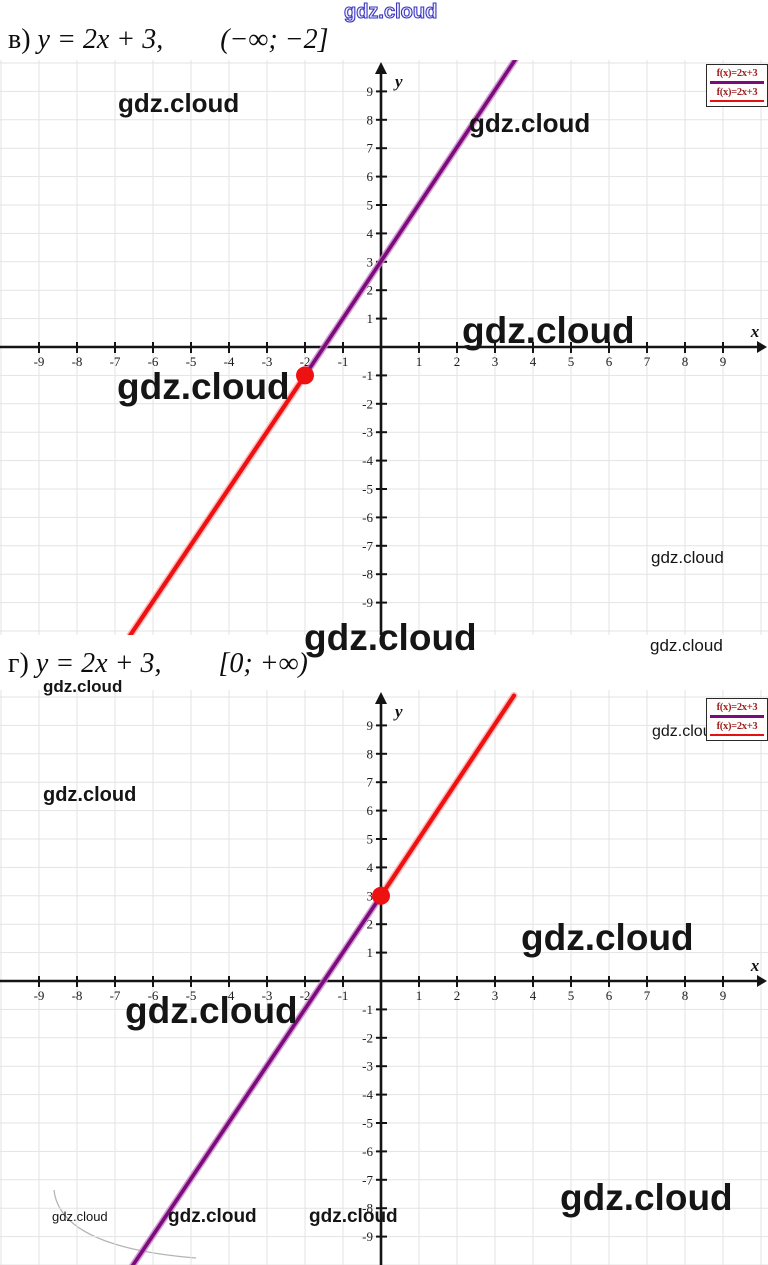 This screenshot has height=1265, width=768. I want to click on y-tick-label: -8, so click(367, 574).